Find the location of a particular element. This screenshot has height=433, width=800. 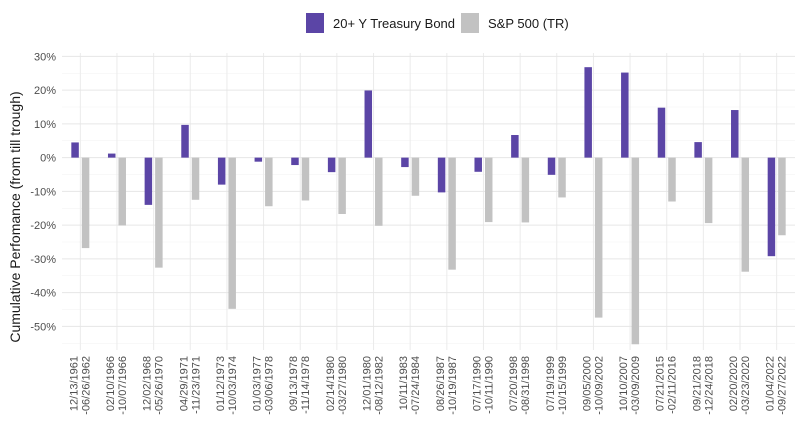

x-tick-label: 01/03/1977-03/06/1978 is located at coordinates (264, 385).